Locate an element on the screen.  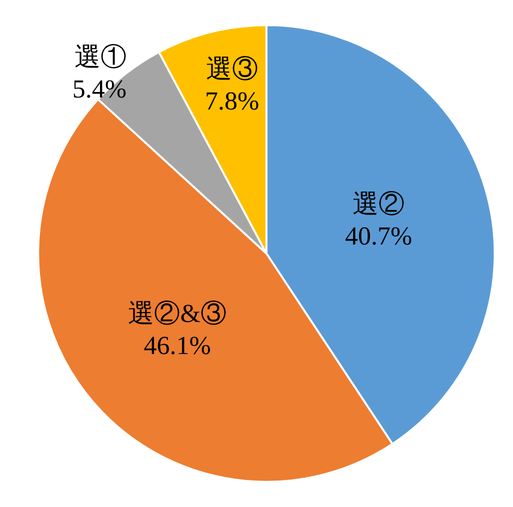
data-label: 7.8% is located at coordinates (232, 101).